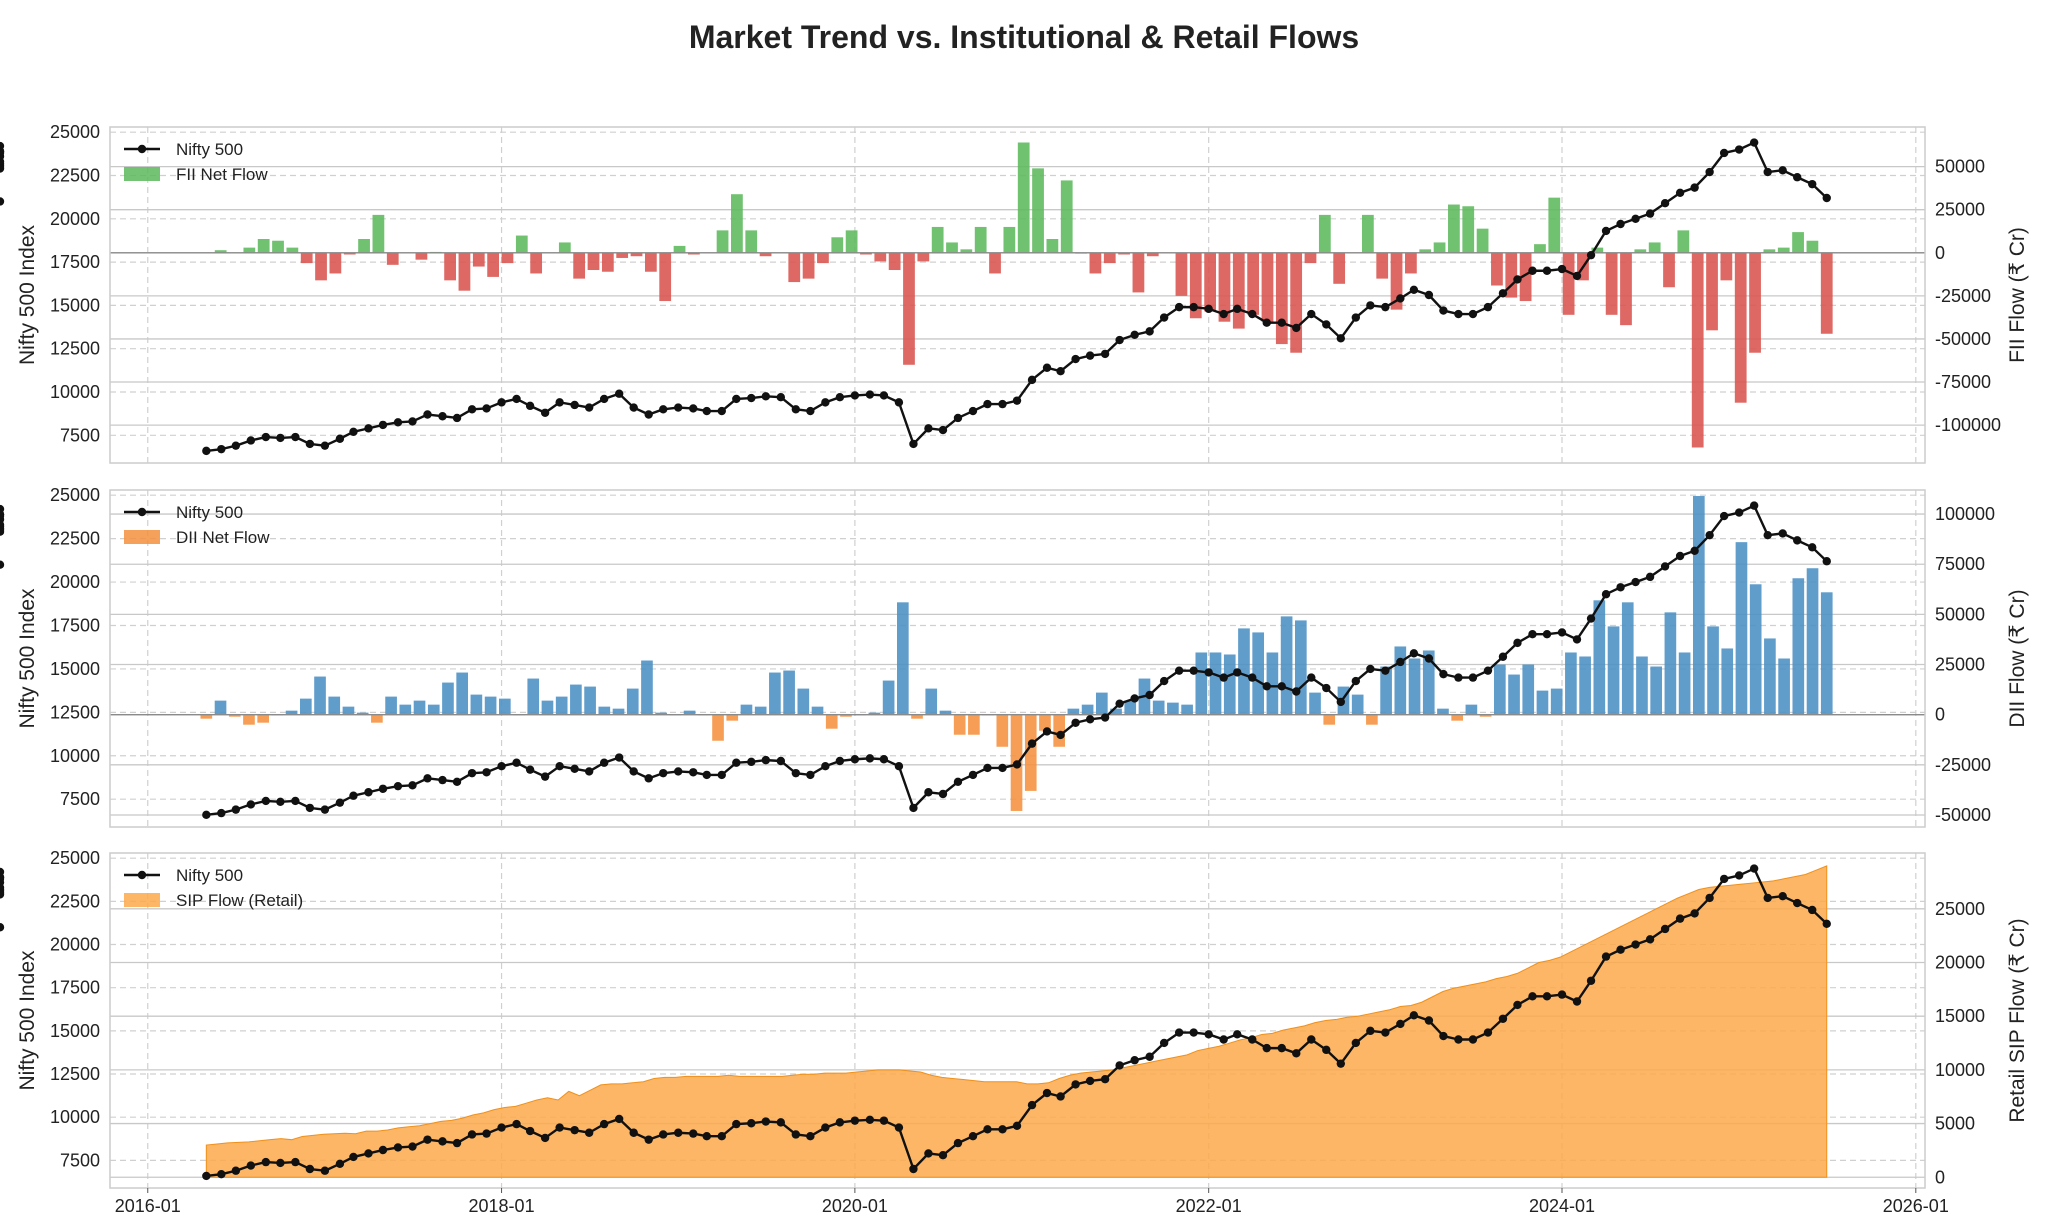 The image size is (2048, 1229). What do you see at coordinates (27, 658) in the screenshot?
I see `y-axis-label: Nifty 500 Index` at bounding box center [27, 658].